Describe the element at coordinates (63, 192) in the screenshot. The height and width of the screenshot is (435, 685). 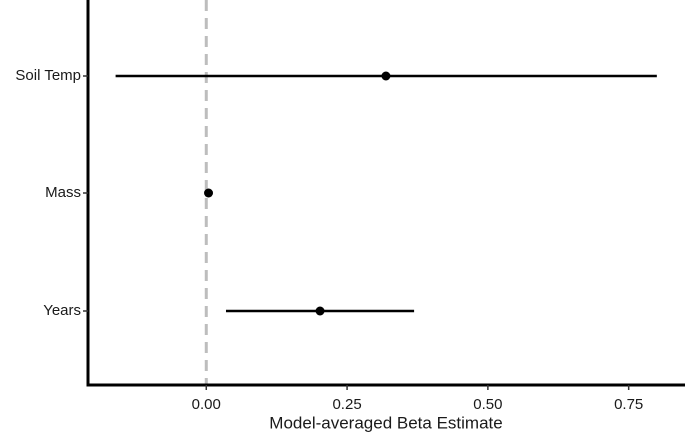
I see `y-tick-label: Mass` at that location.